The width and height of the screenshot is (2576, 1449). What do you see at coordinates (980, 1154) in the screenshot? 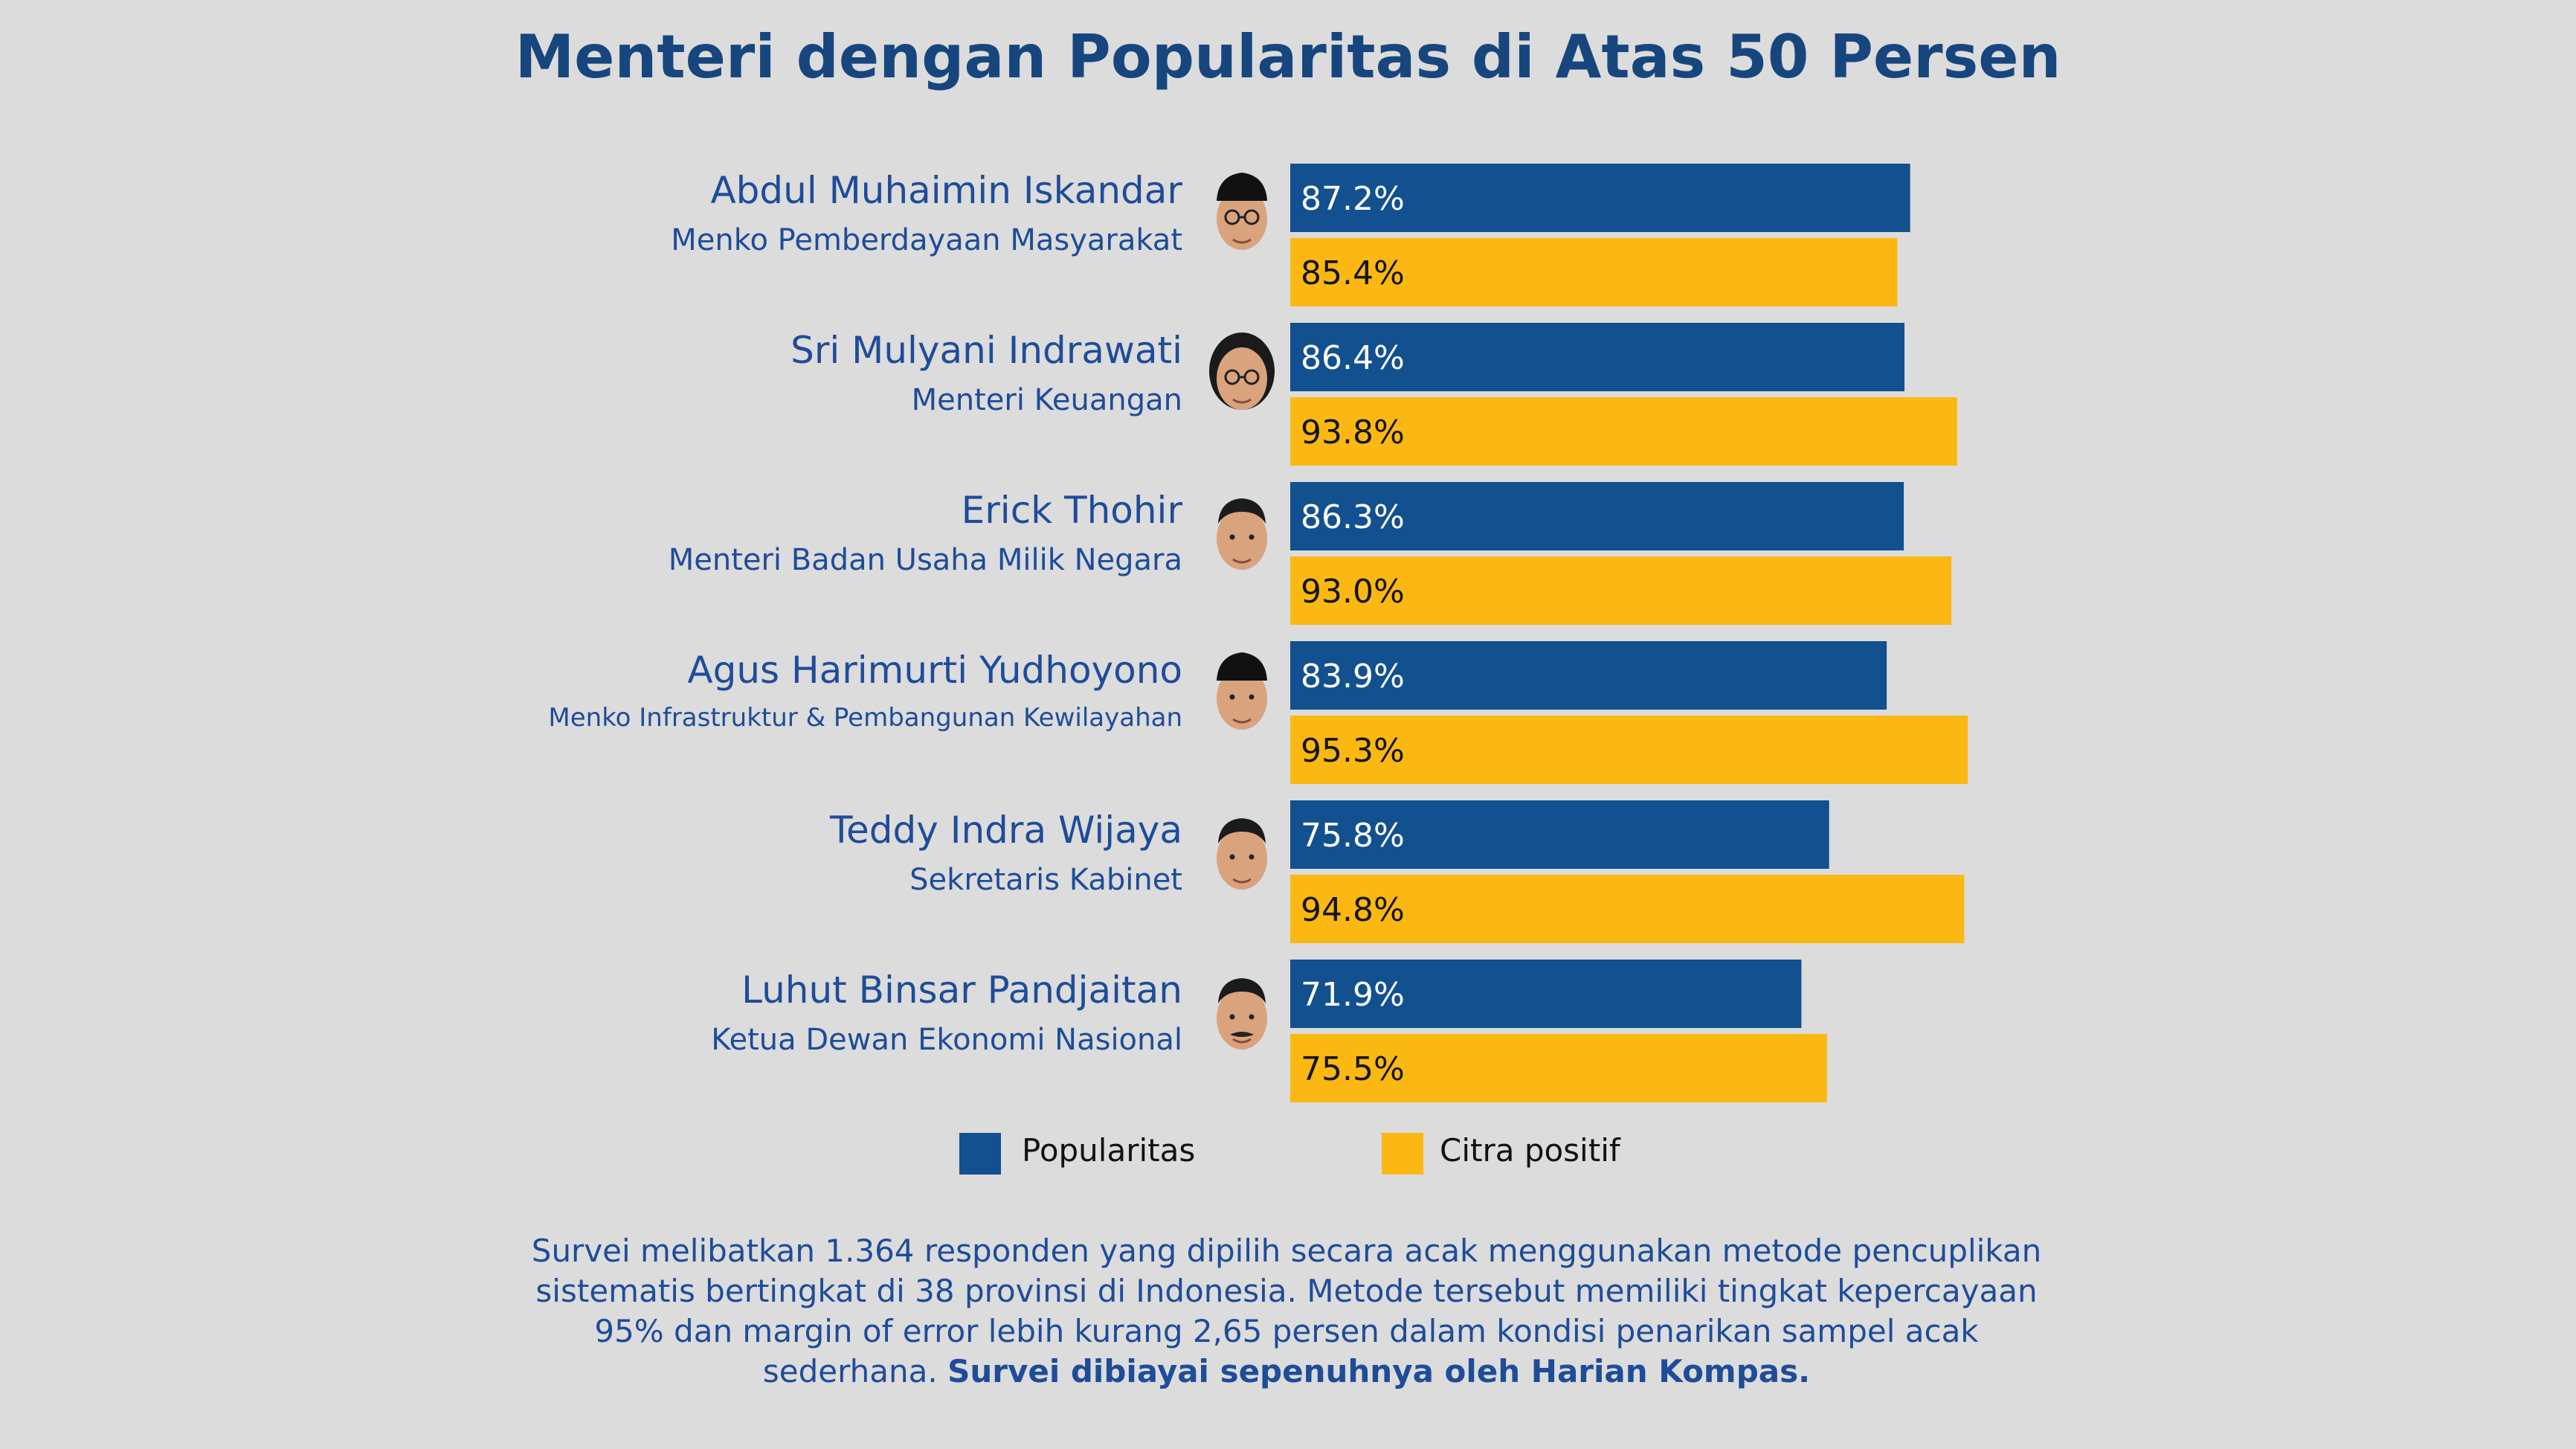
I see `legend-swatch-popularitas` at bounding box center [980, 1154].